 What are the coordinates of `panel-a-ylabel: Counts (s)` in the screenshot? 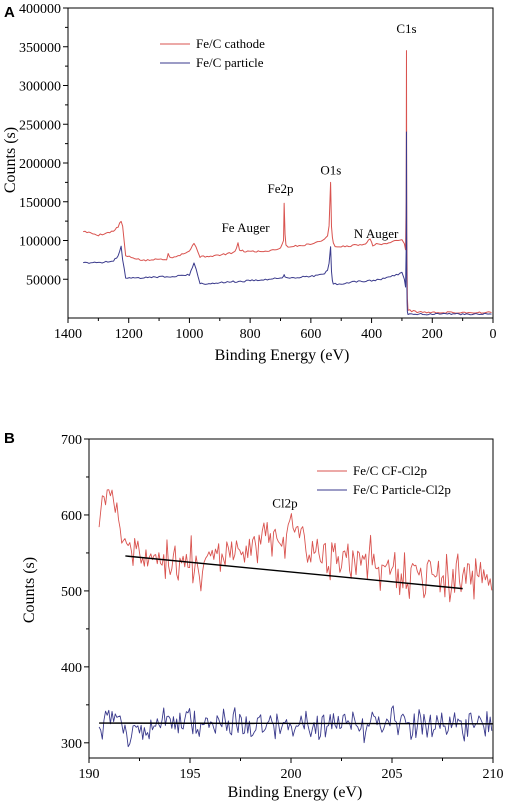 It's located at (10, 160).